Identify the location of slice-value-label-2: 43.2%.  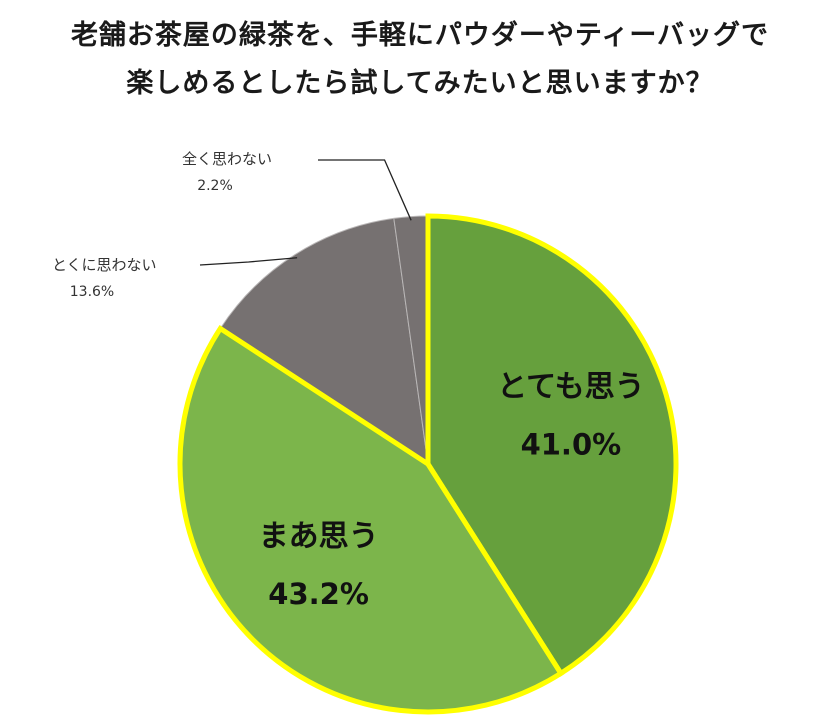
(318, 594).